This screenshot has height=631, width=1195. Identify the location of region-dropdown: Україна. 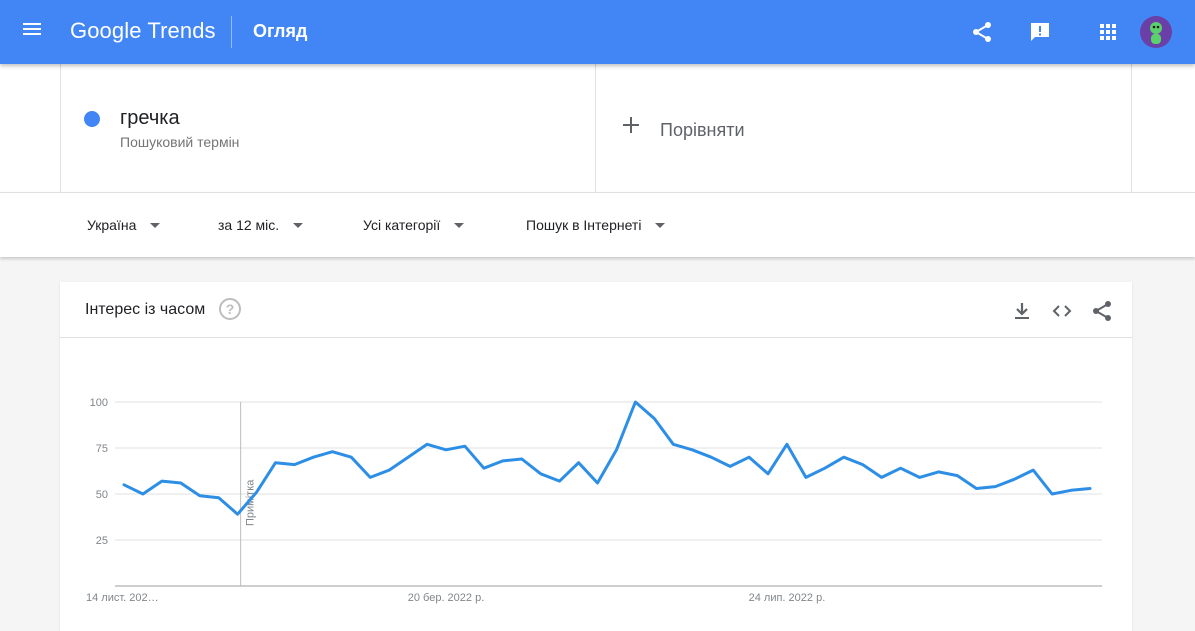
(124, 225).